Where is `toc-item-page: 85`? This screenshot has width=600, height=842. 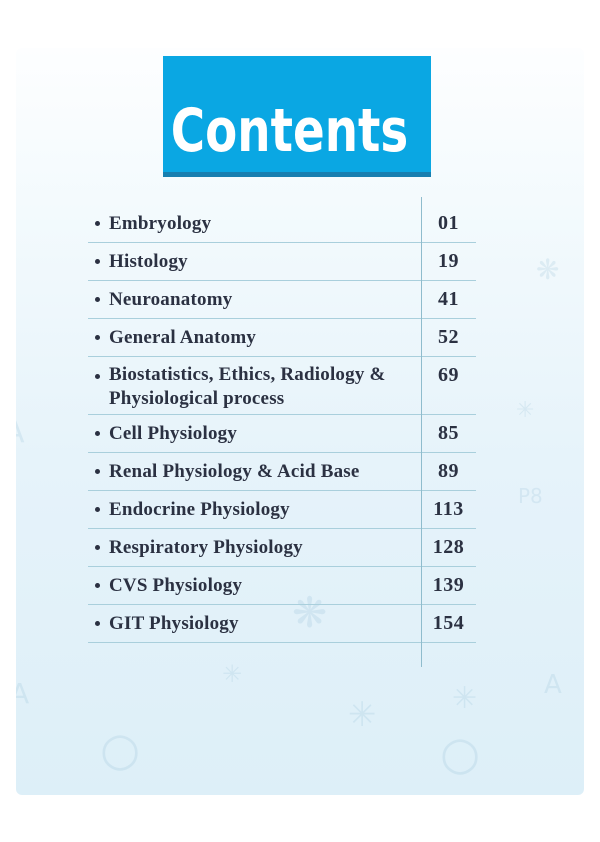
toc-item-page: 85 is located at coordinates (448, 433).